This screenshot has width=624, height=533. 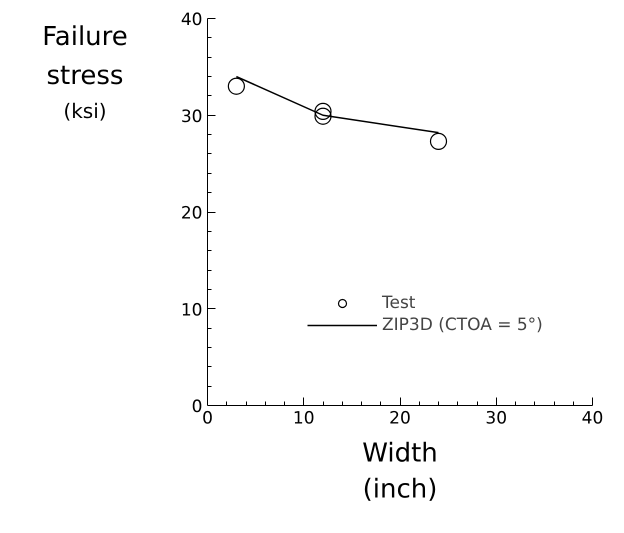 I want to click on x-tick-label: 20, so click(x=400, y=418).